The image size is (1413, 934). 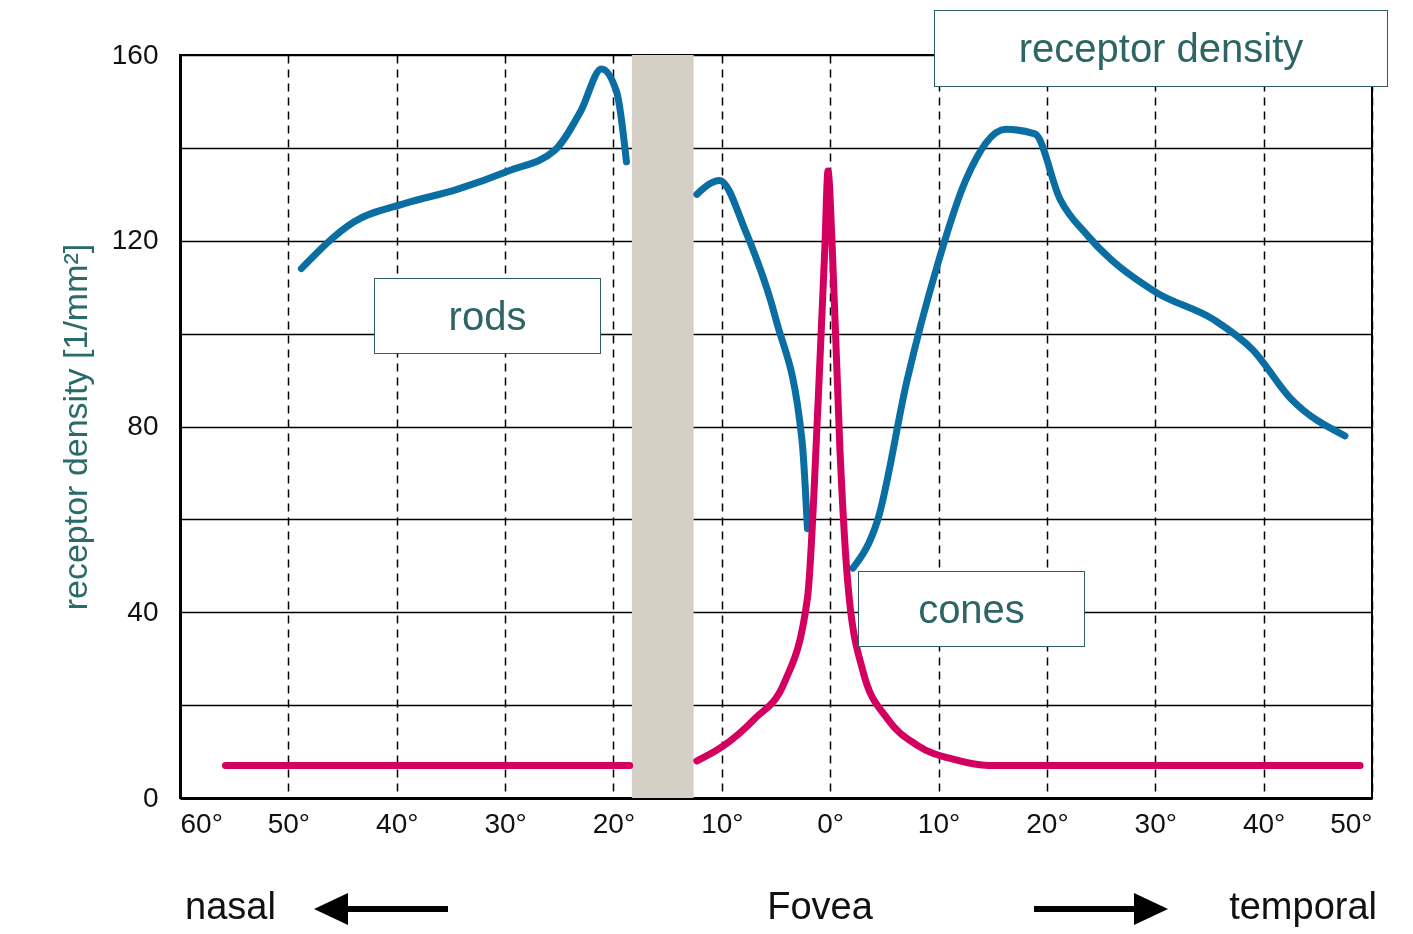 I want to click on y-axis-title: receptor density [1/mm²], so click(x=74, y=427).